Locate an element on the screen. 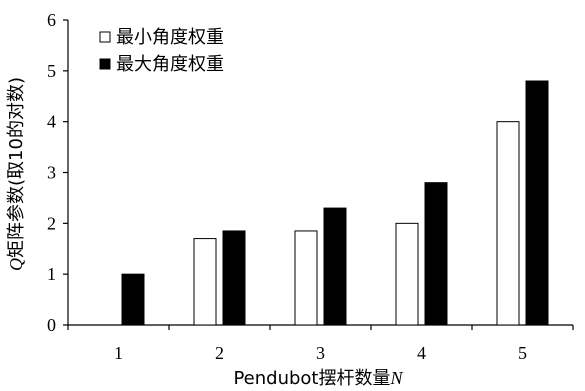  legend-label-max-weight: 最大角度权重 is located at coordinates (170, 64).